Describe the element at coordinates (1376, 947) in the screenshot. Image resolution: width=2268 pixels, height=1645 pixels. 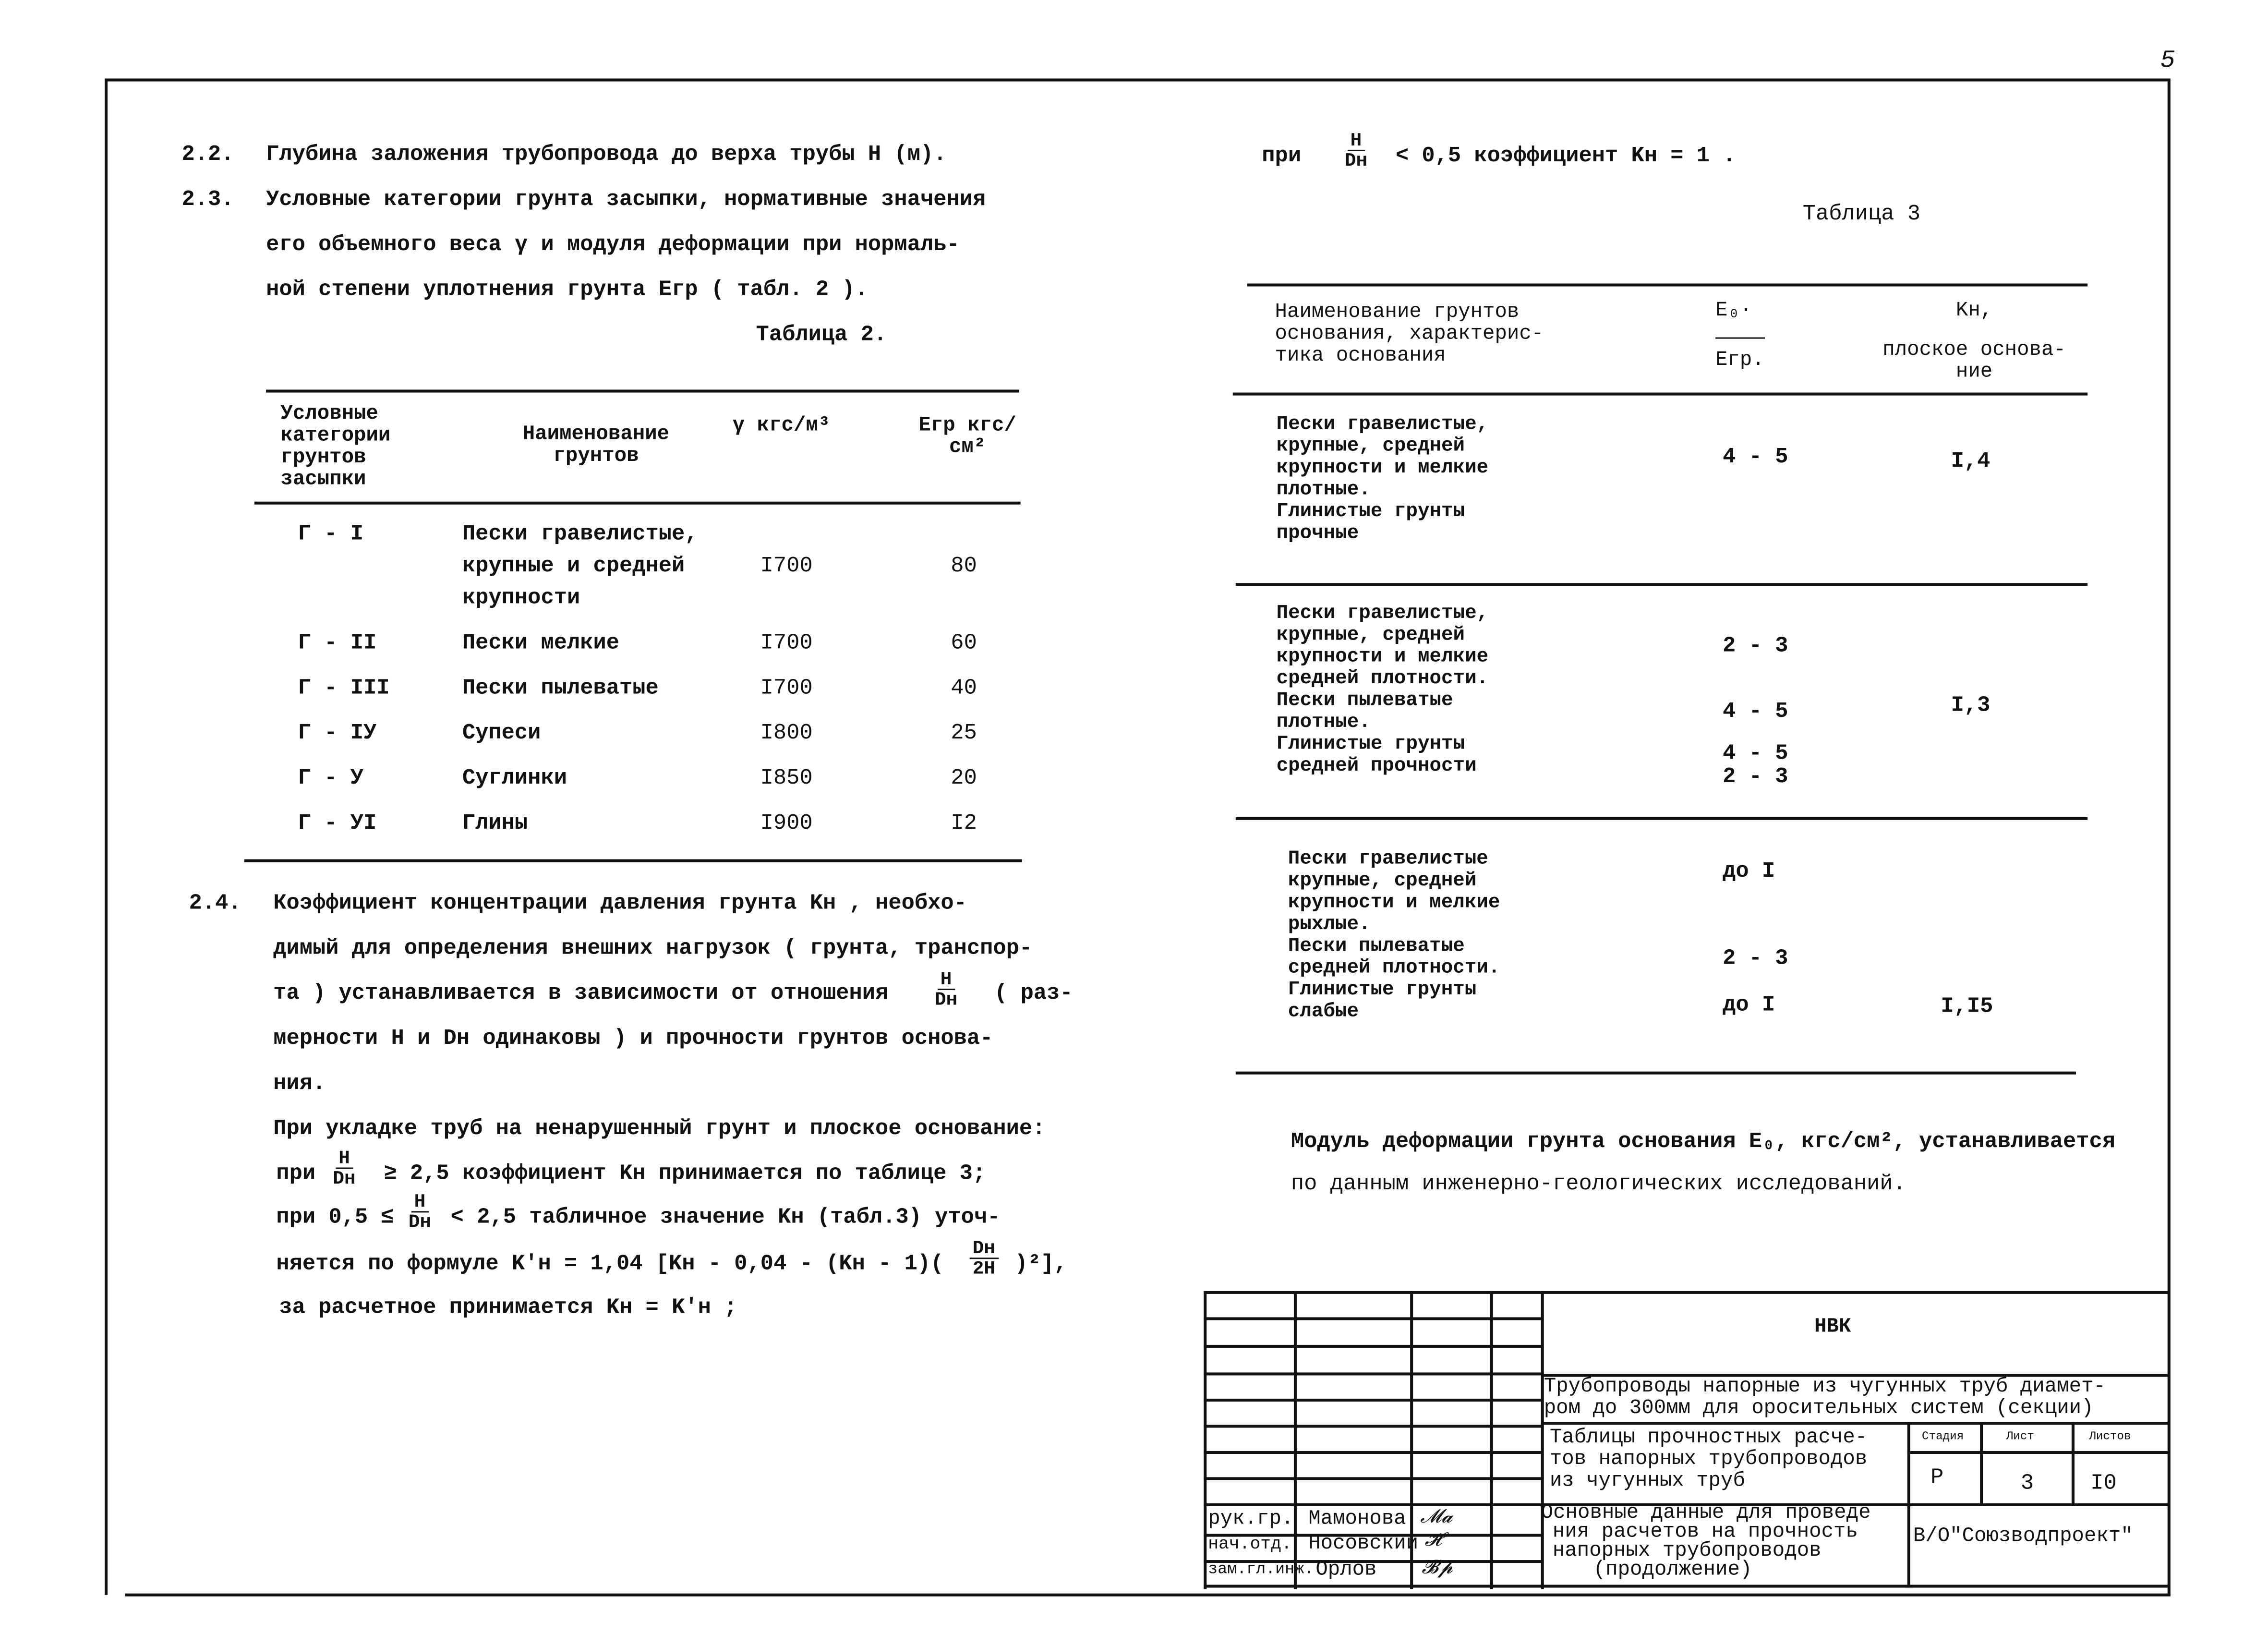
I see `line: Пески пылеватые` at that location.